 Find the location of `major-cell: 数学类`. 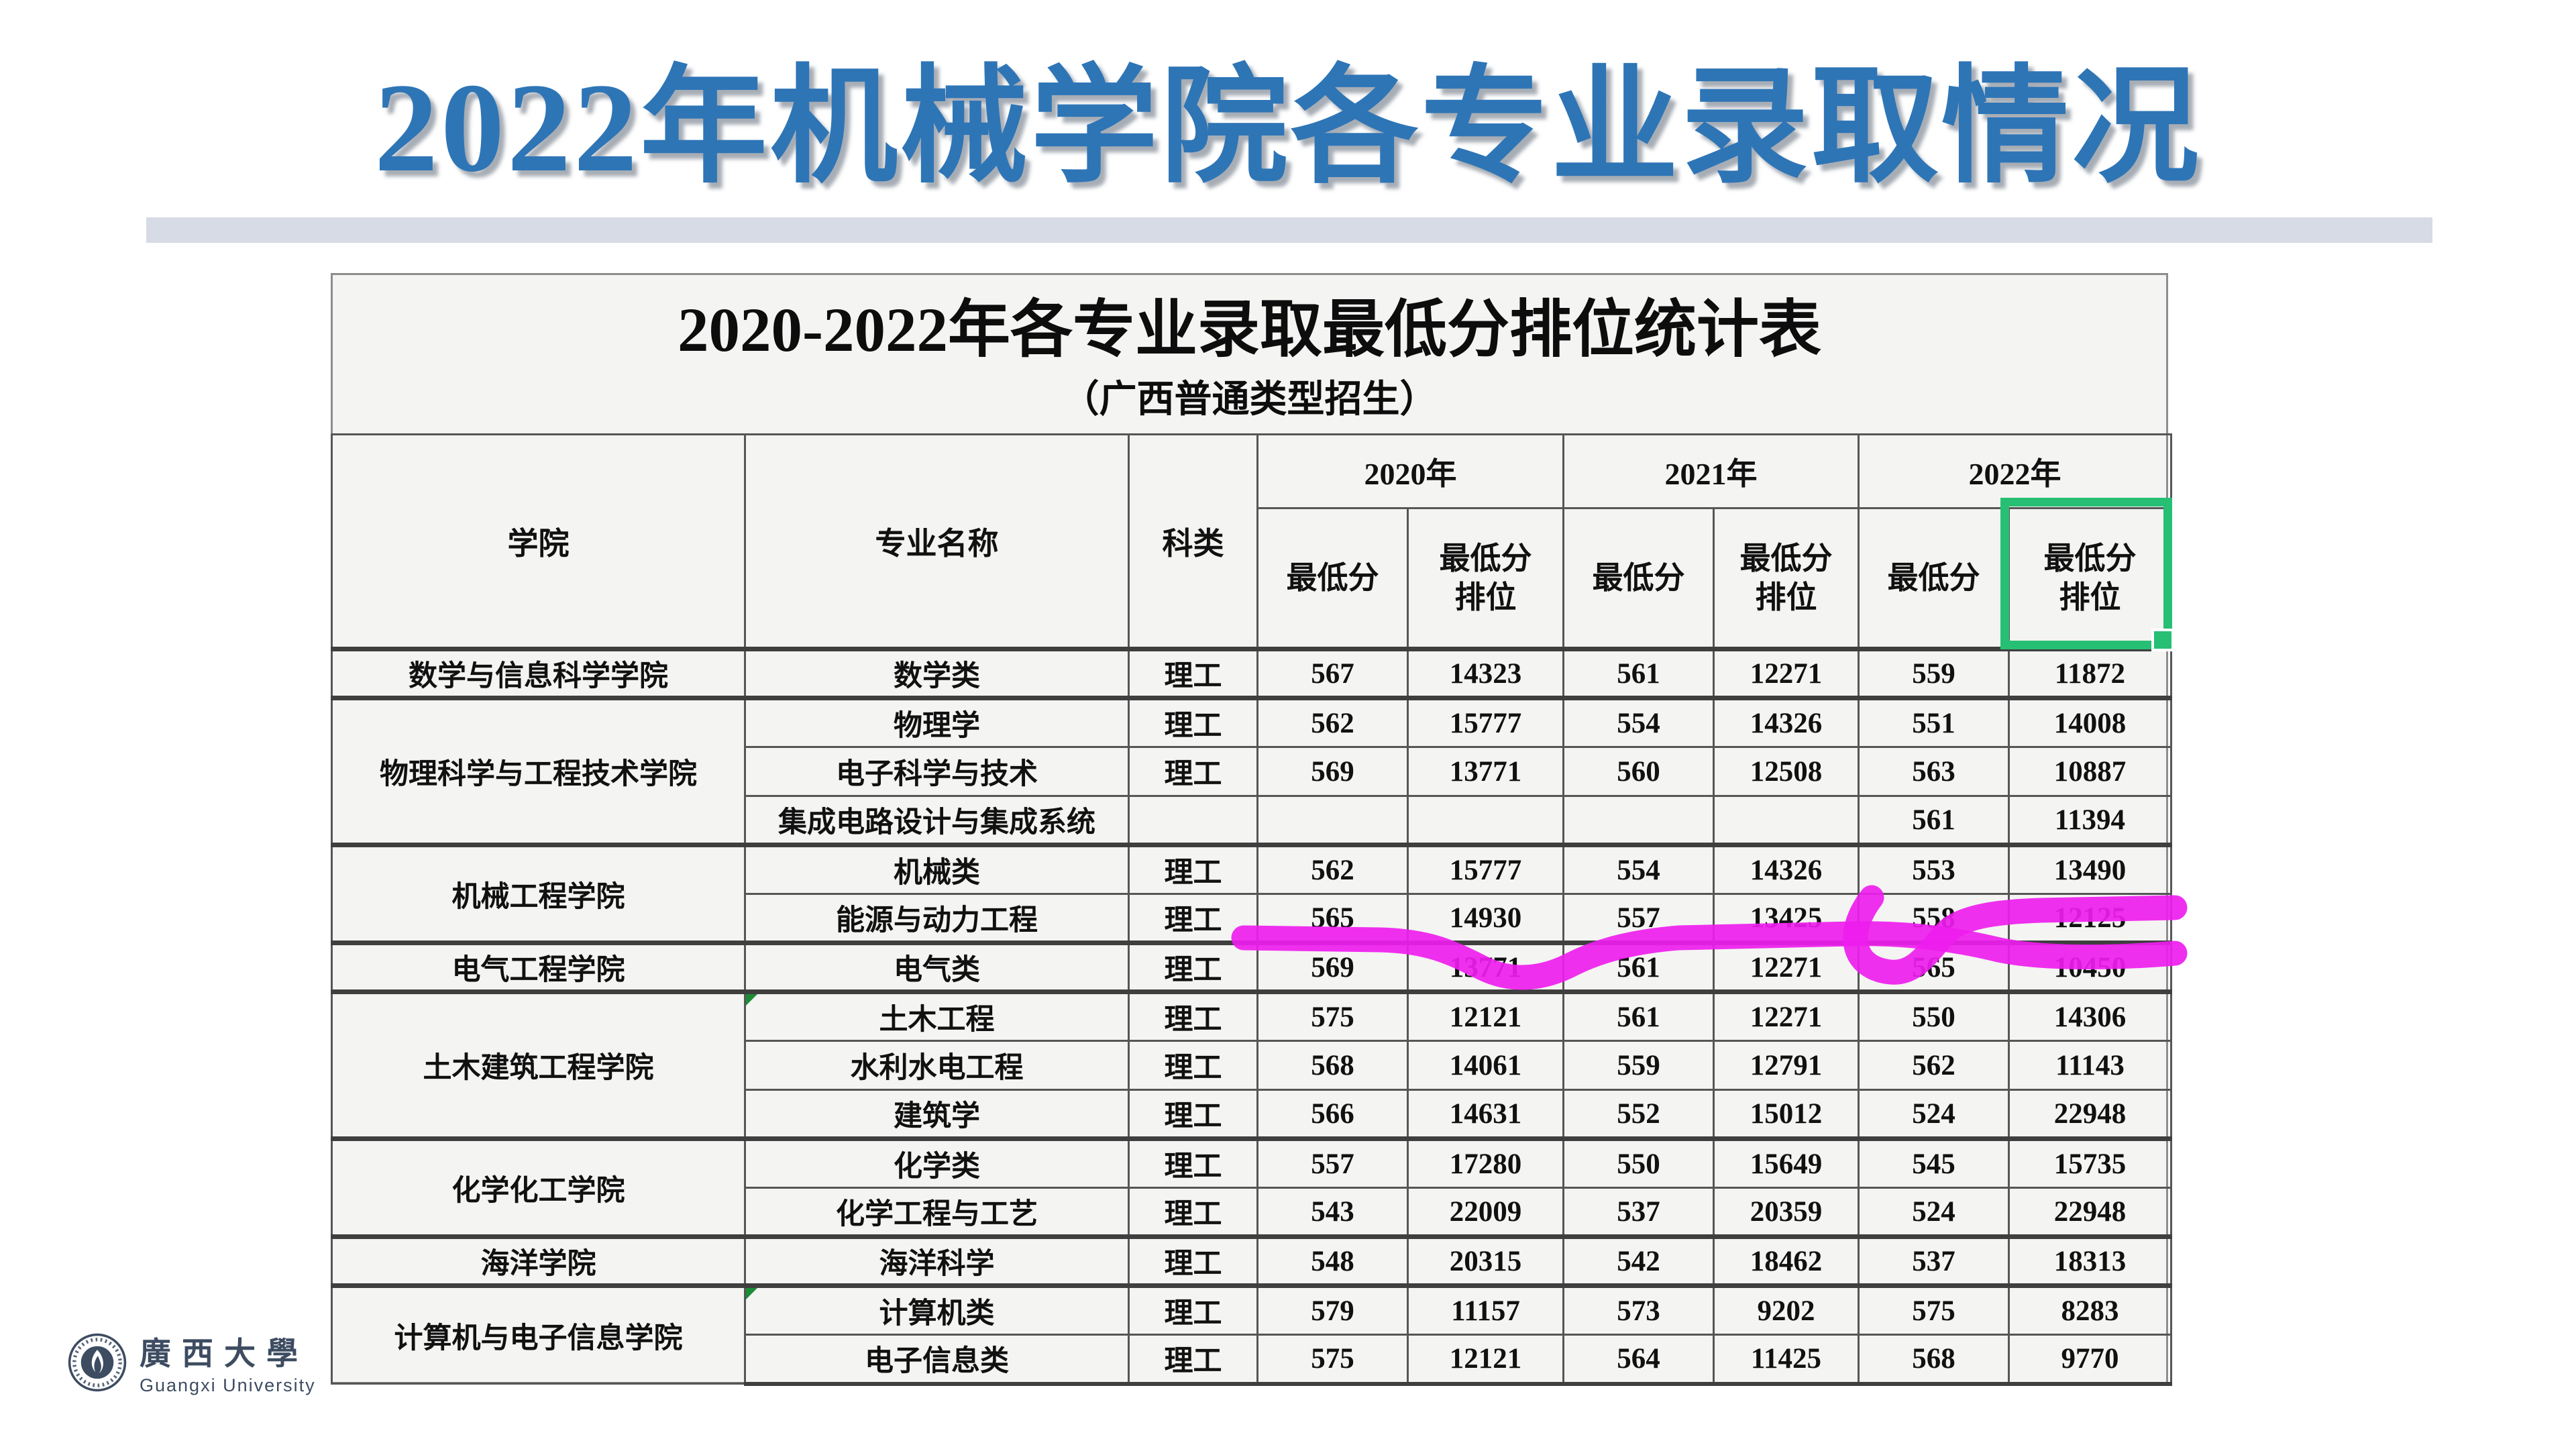

major-cell: 数学类 is located at coordinates (937, 673).